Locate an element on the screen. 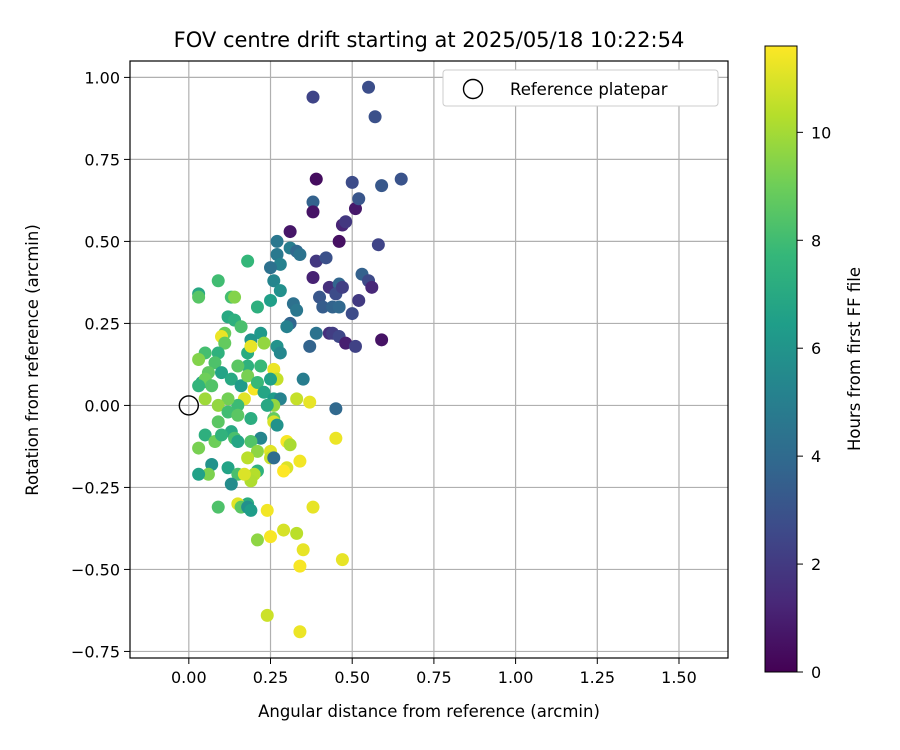 This screenshot has width=900, height=750. x-axis-ticks: 0.00 0.25 0.50 0.75 1.00 1.25 1.50 is located at coordinates (434, 672).